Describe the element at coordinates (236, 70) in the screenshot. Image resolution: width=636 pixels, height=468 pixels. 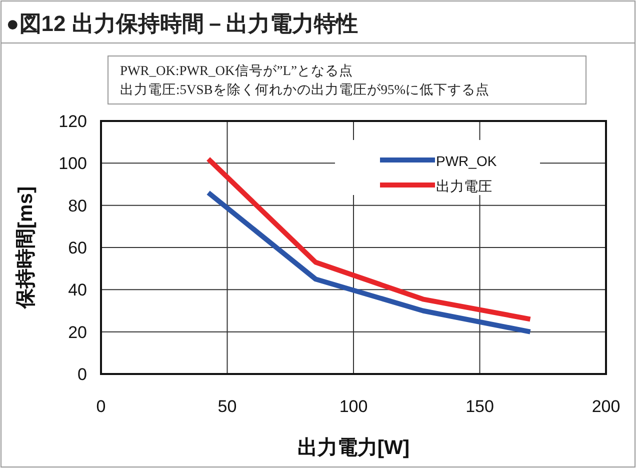
I see `text: PWR_OK:PWR_OK信号が”L”となる点` at that location.